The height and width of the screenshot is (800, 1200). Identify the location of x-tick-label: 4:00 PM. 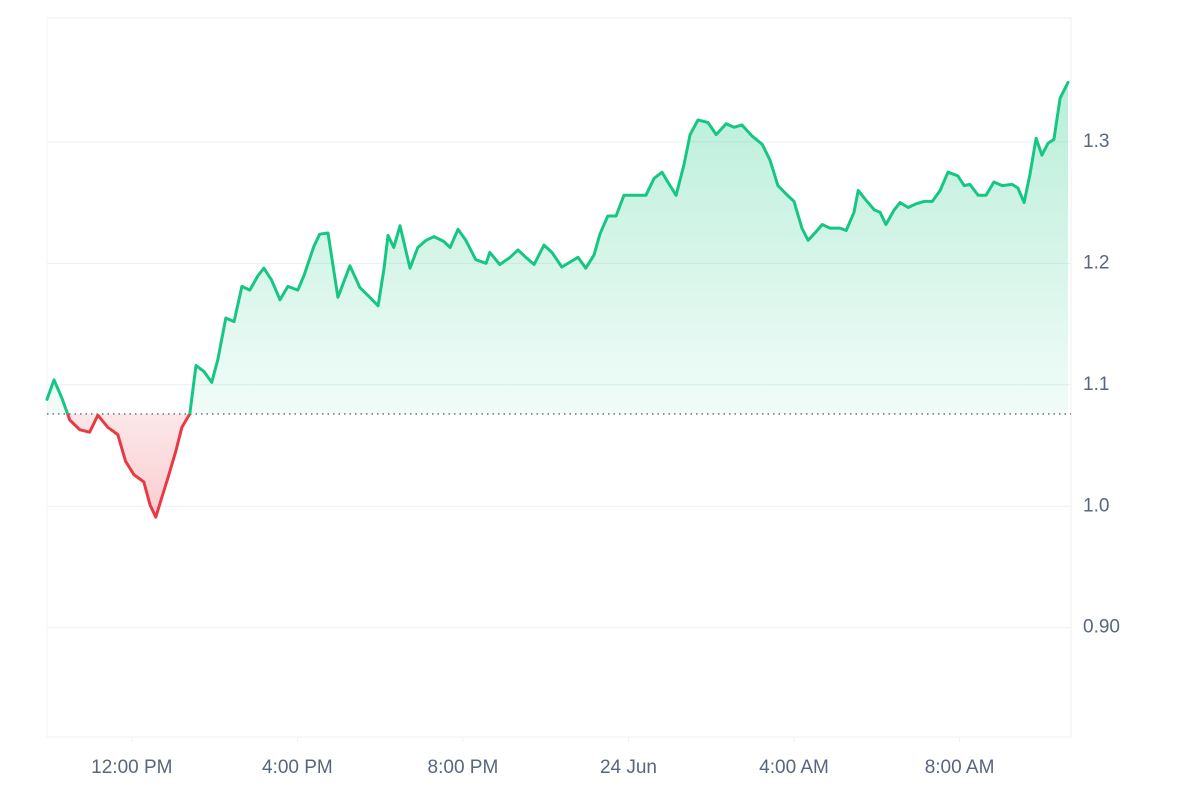
(297, 767).